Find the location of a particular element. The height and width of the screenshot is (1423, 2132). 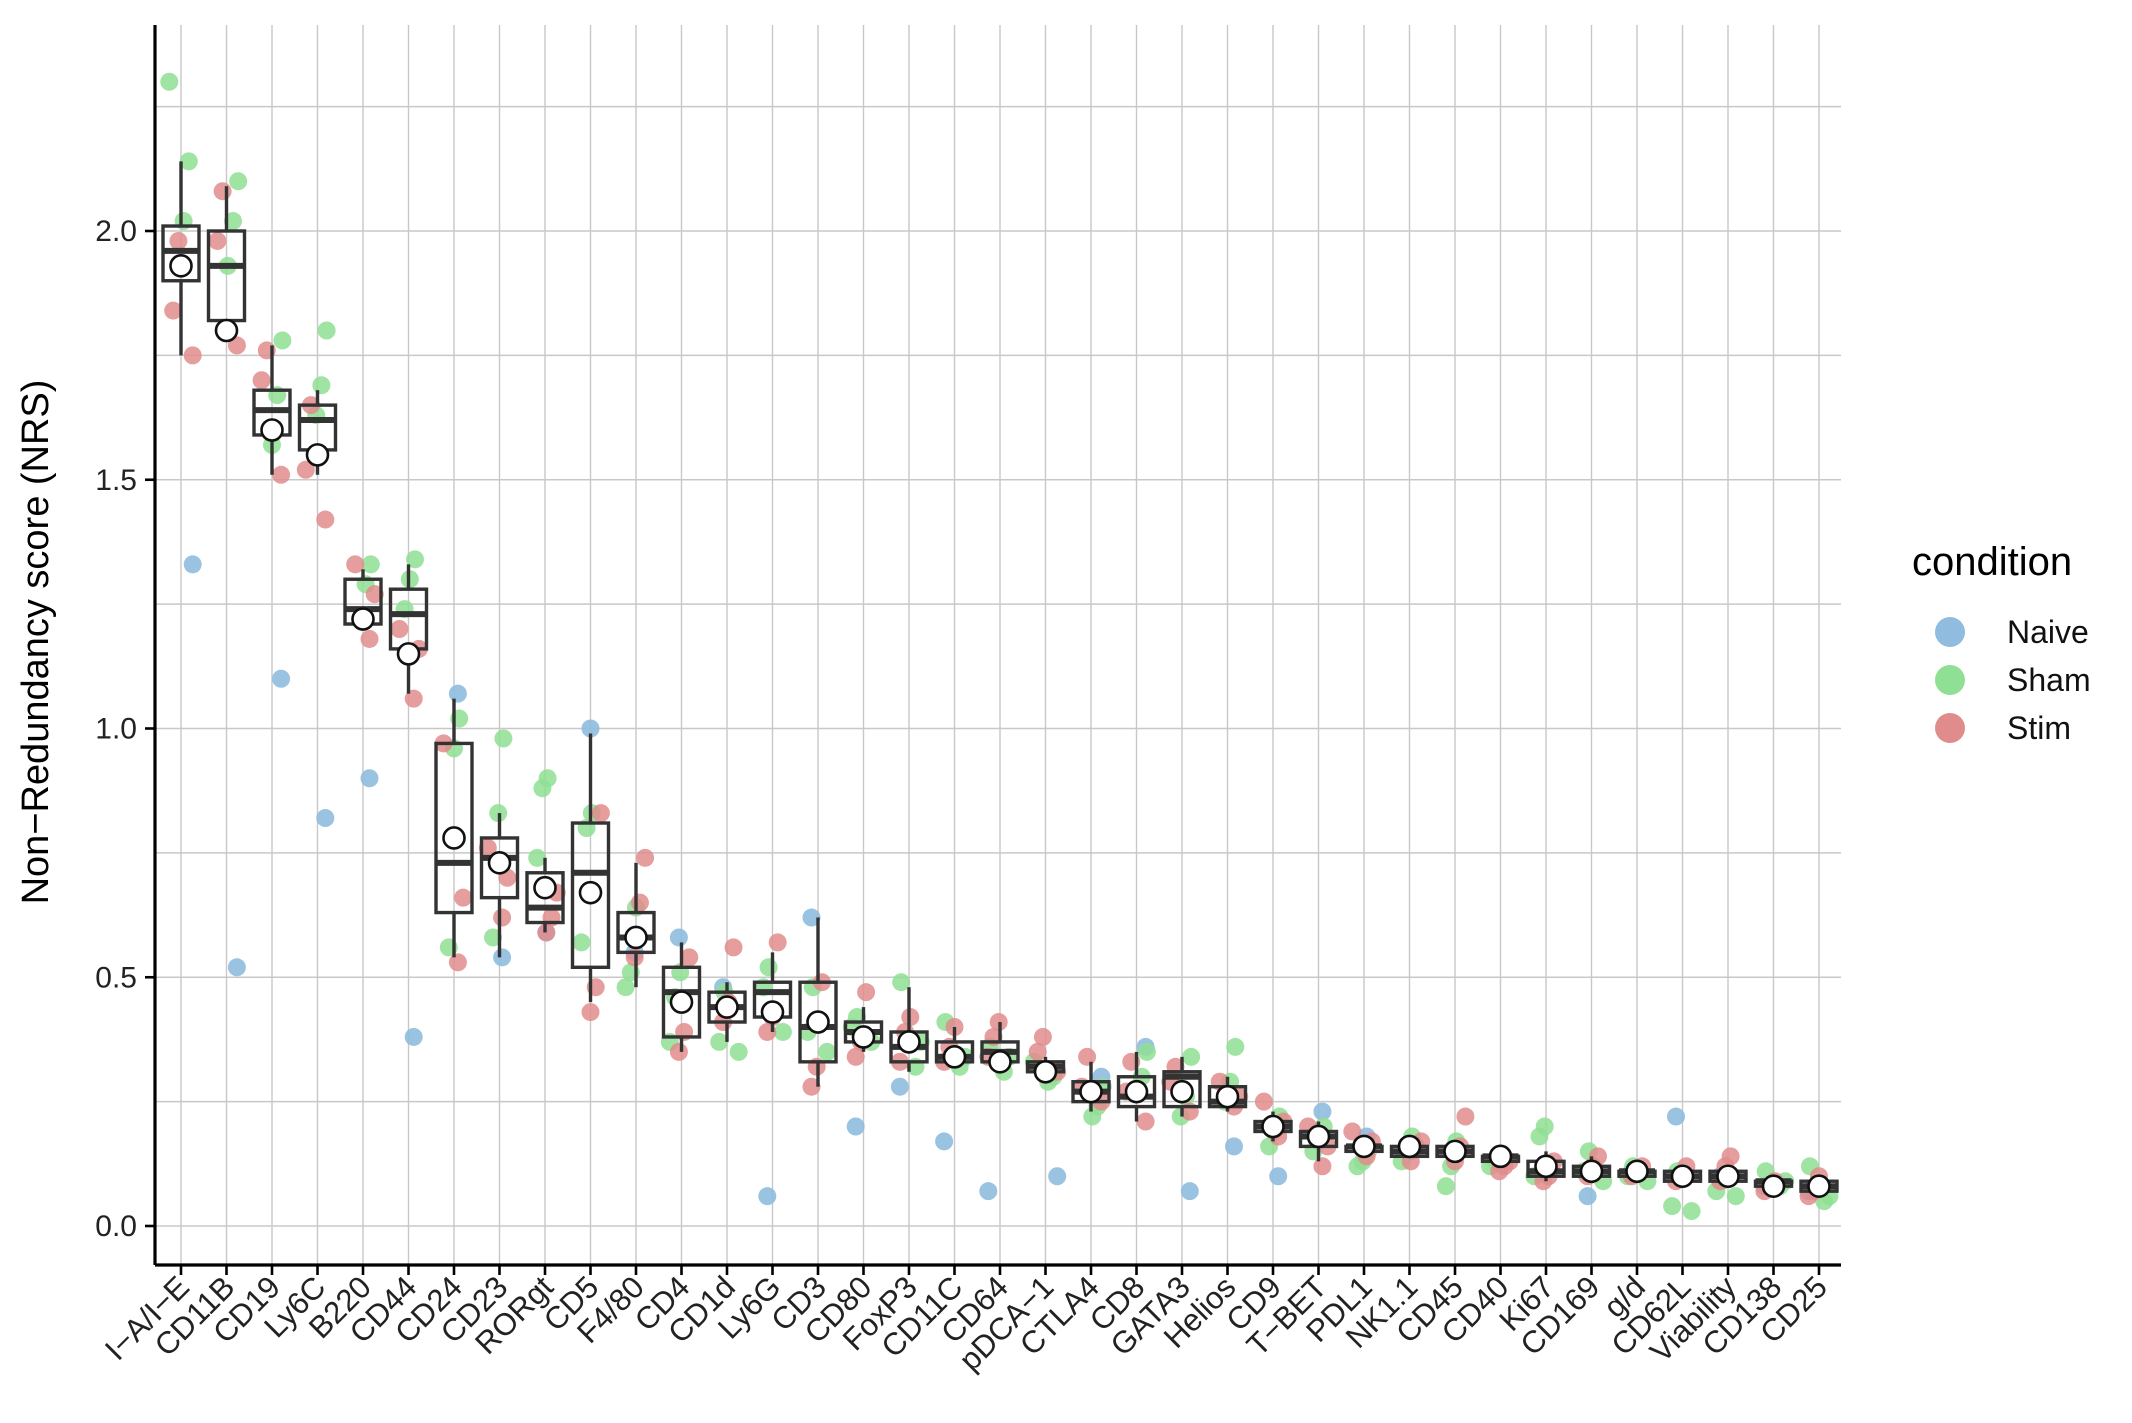

y-tick-label: 1.0 is located at coordinates (116, 729).